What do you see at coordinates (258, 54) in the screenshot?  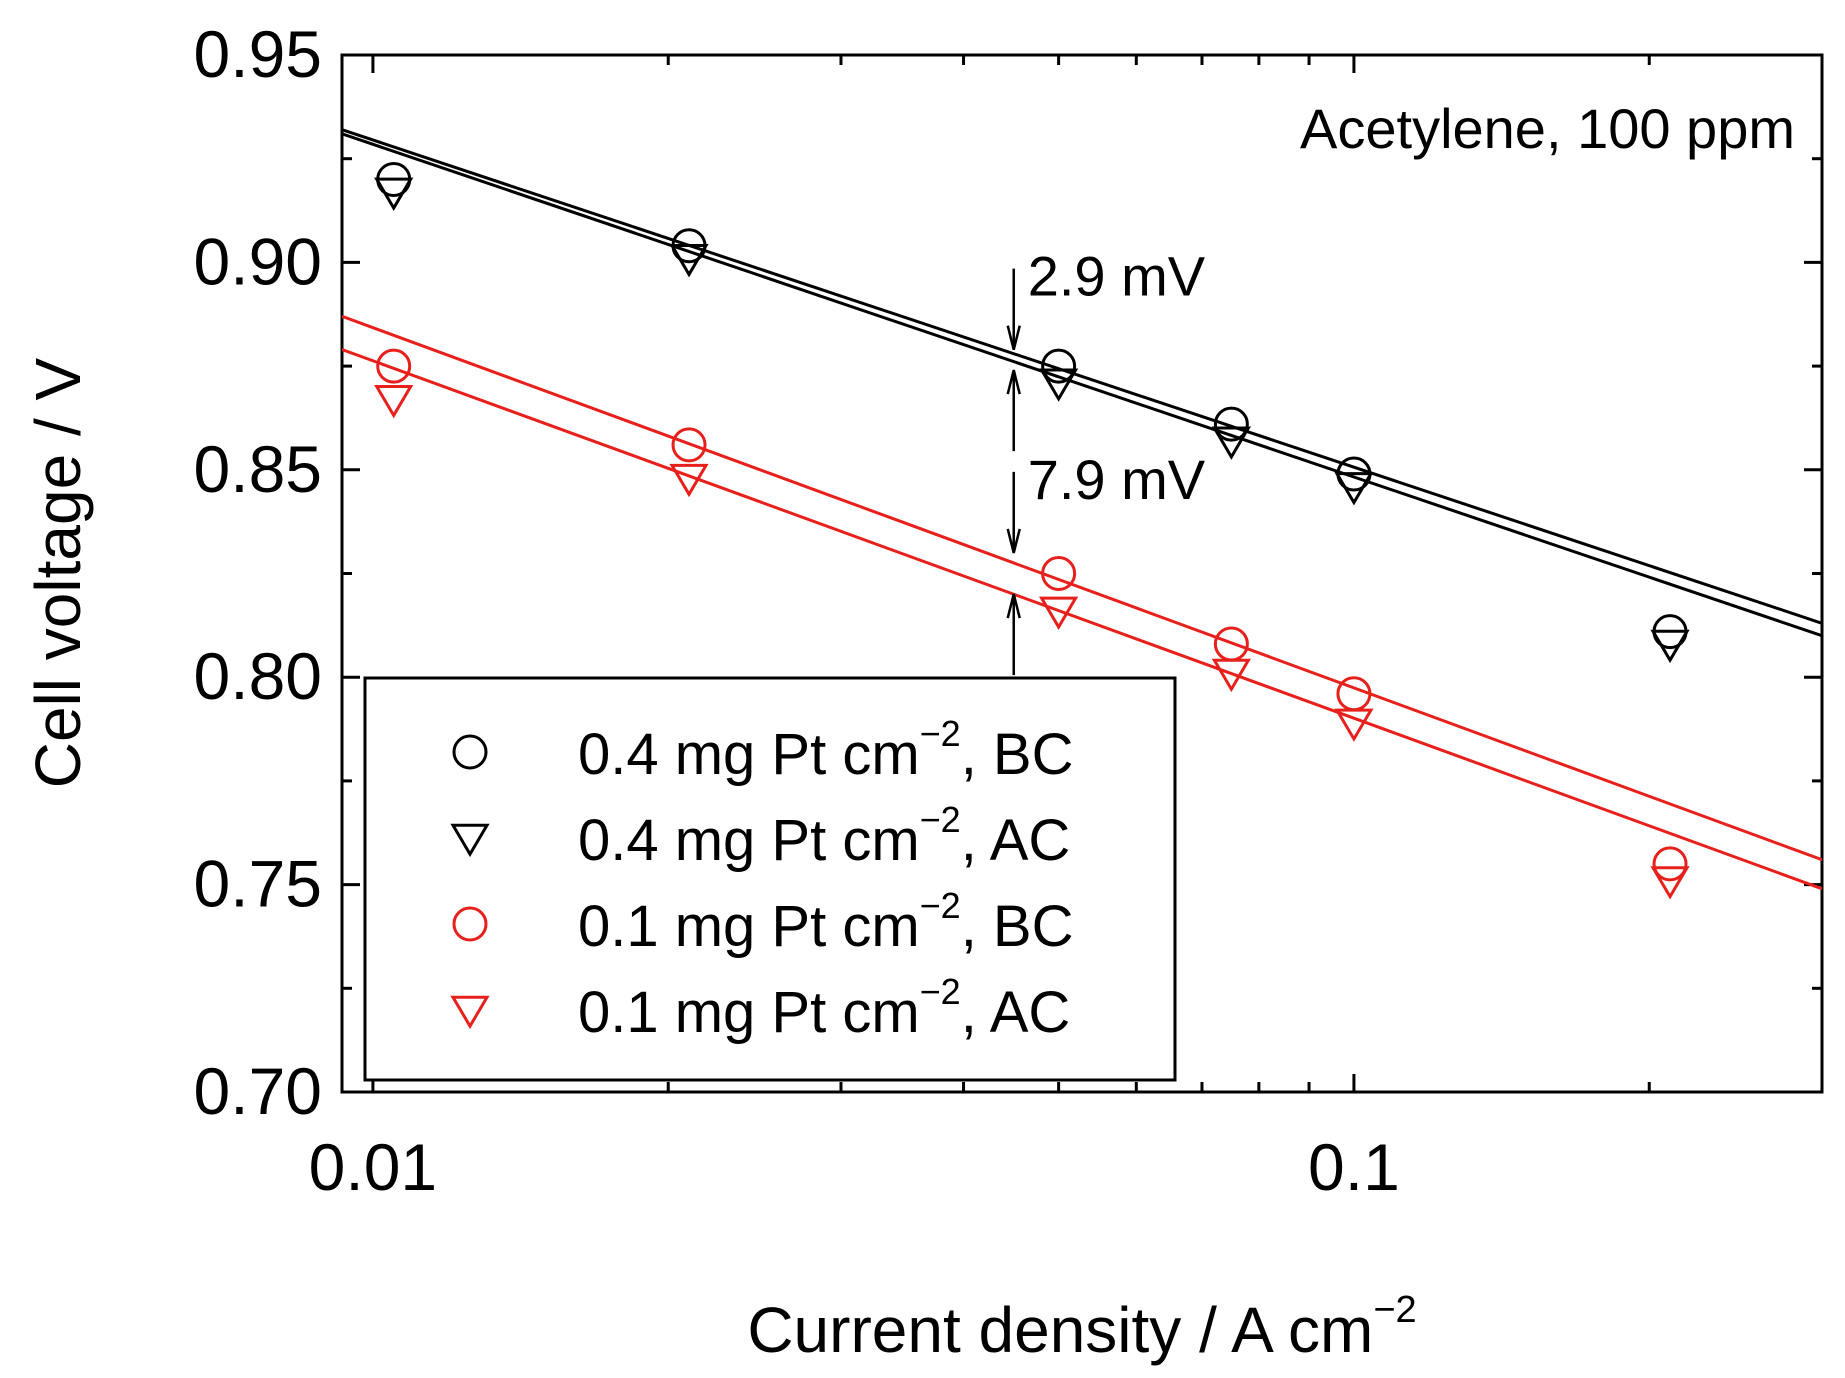 I see `y-tick-label: 0.95` at bounding box center [258, 54].